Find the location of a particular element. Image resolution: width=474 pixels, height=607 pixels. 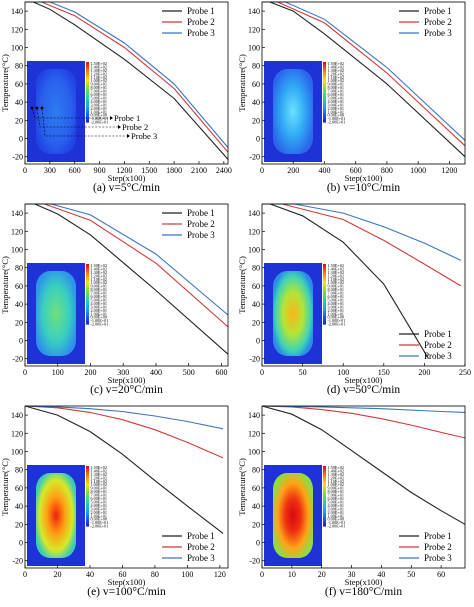

colorbar-label: 7.00E+01 is located at coordinates (99, 293).